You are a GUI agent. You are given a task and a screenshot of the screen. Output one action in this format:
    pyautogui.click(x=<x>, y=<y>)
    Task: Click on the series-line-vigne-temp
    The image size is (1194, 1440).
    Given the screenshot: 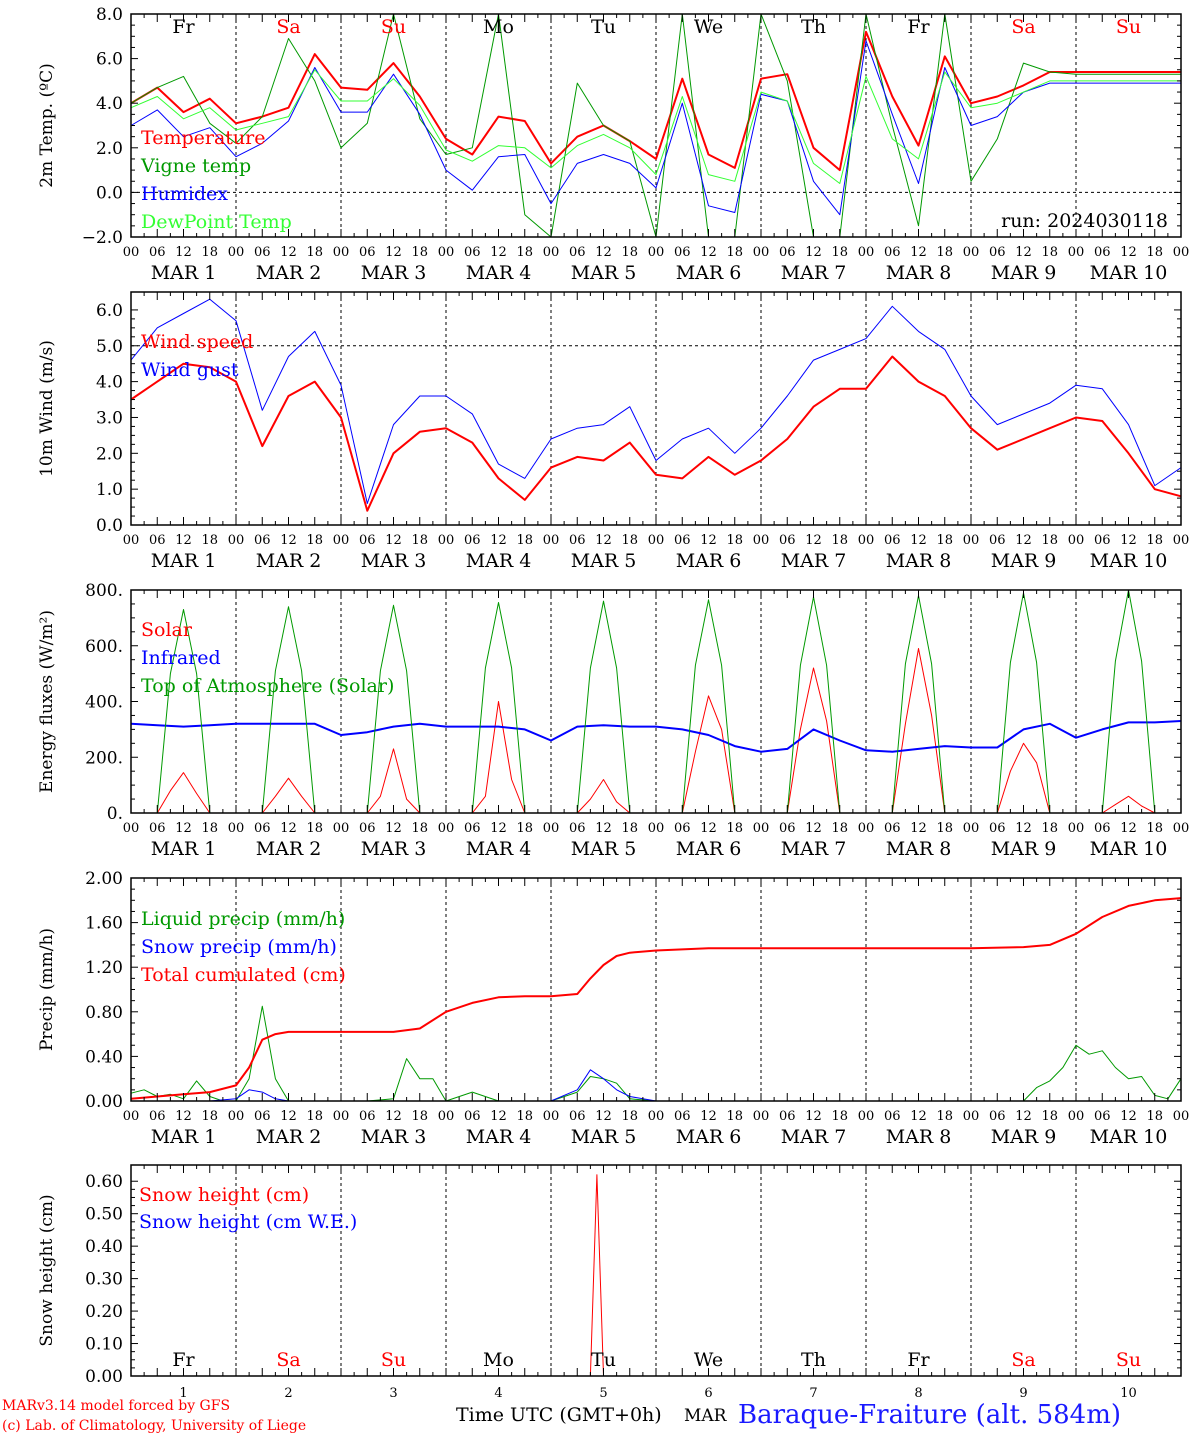 What is the action you would take?
    pyautogui.click(x=655, y=125)
    